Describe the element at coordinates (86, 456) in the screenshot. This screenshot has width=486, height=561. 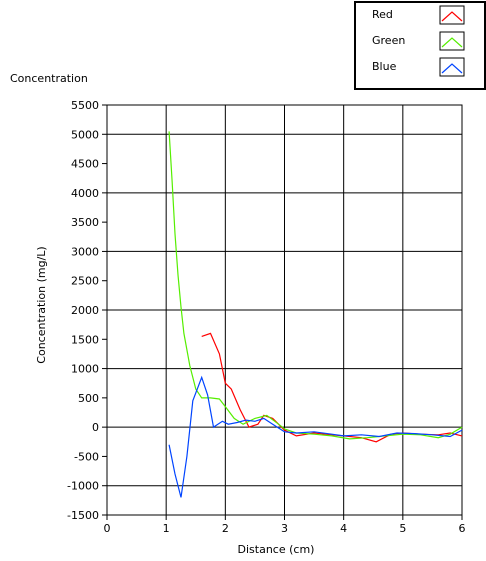
I see `y-tick-label: -500` at that location.